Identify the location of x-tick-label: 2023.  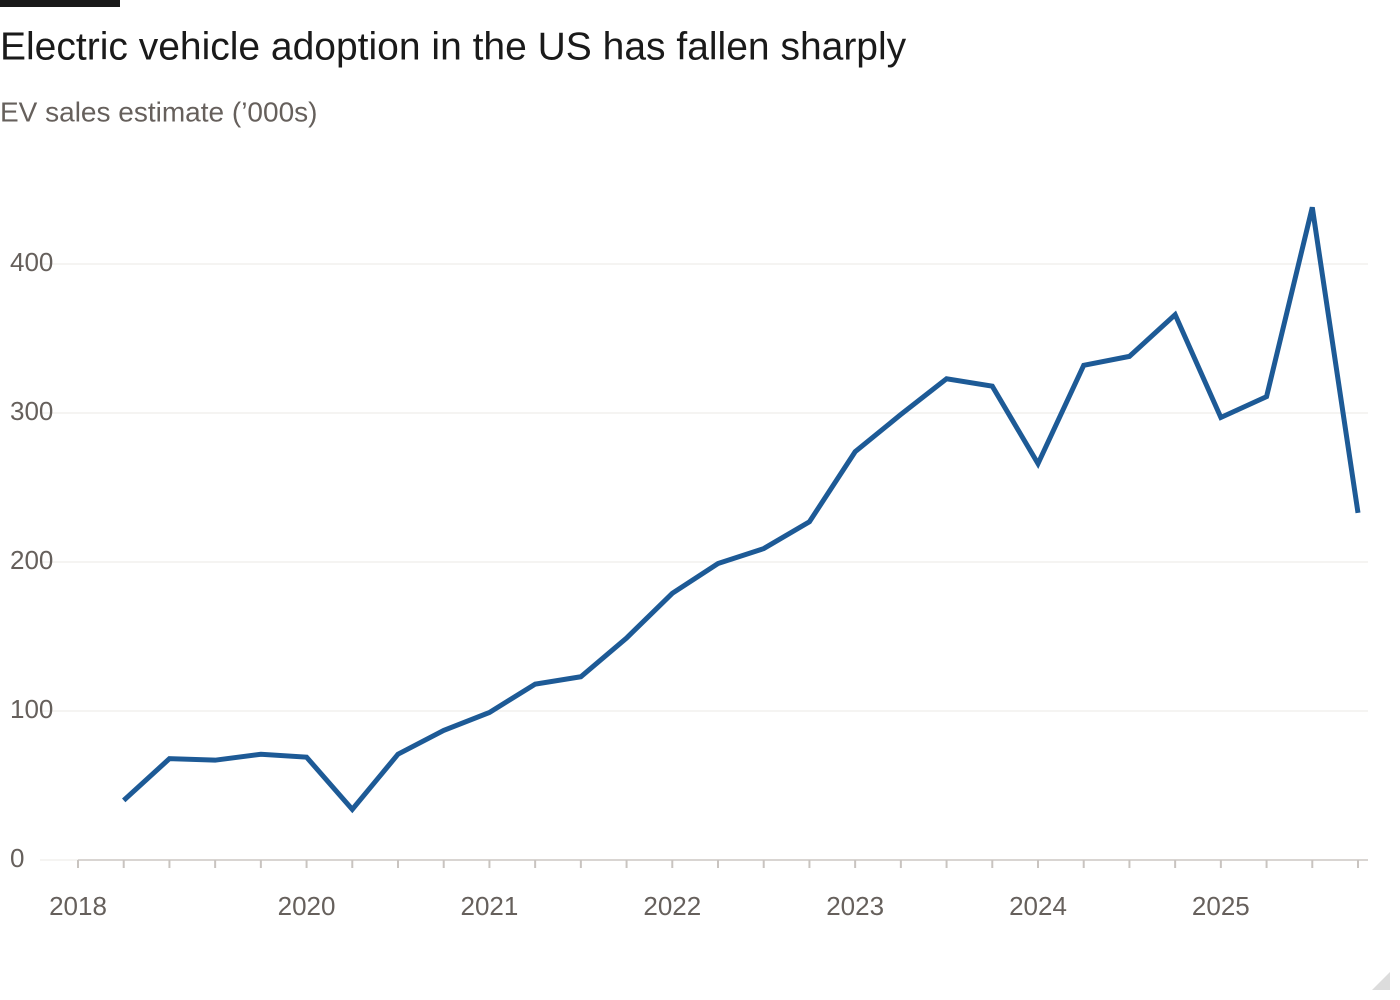
(855, 906).